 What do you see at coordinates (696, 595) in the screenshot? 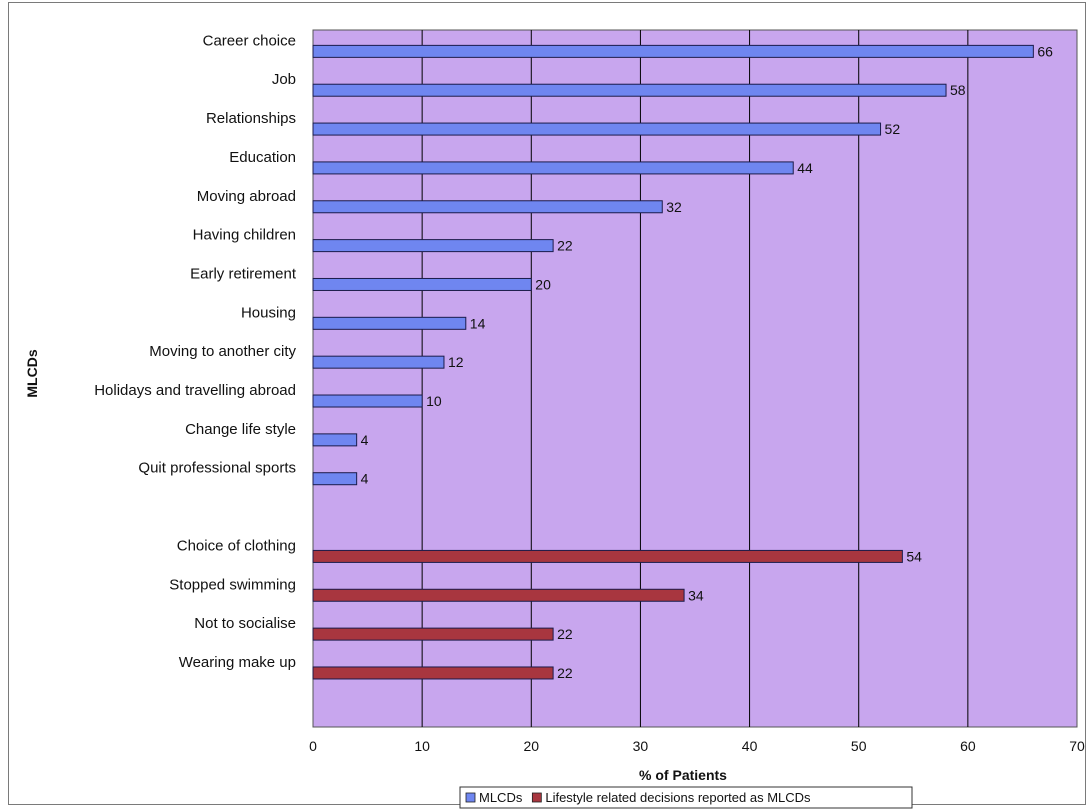
I see `data-label: 34` at bounding box center [696, 595].